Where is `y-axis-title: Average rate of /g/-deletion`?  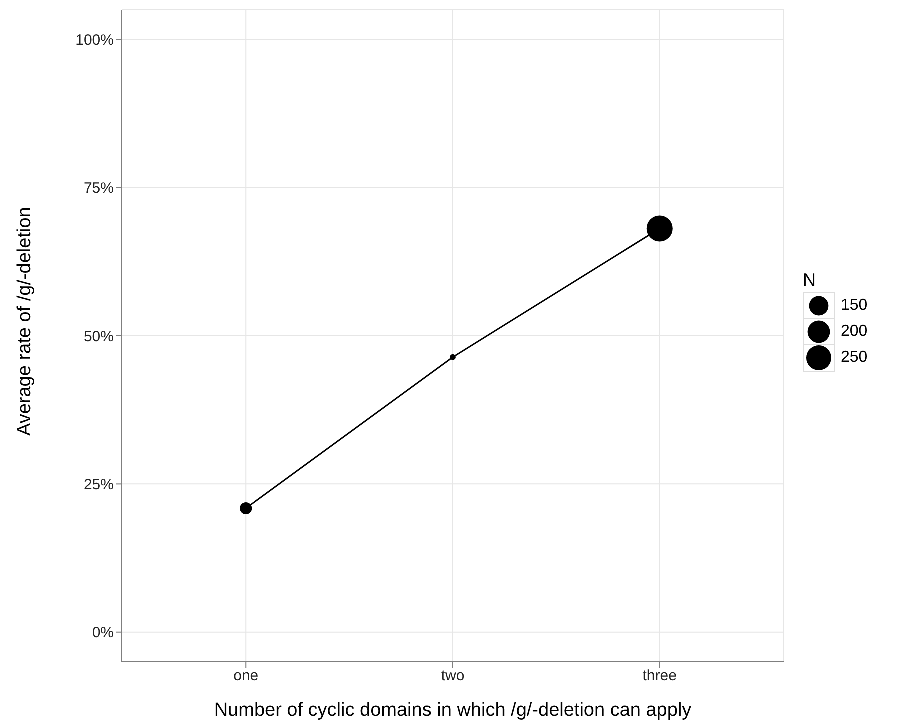 y-axis-title: Average rate of /g/-deletion is located at coordinates (25, 321).